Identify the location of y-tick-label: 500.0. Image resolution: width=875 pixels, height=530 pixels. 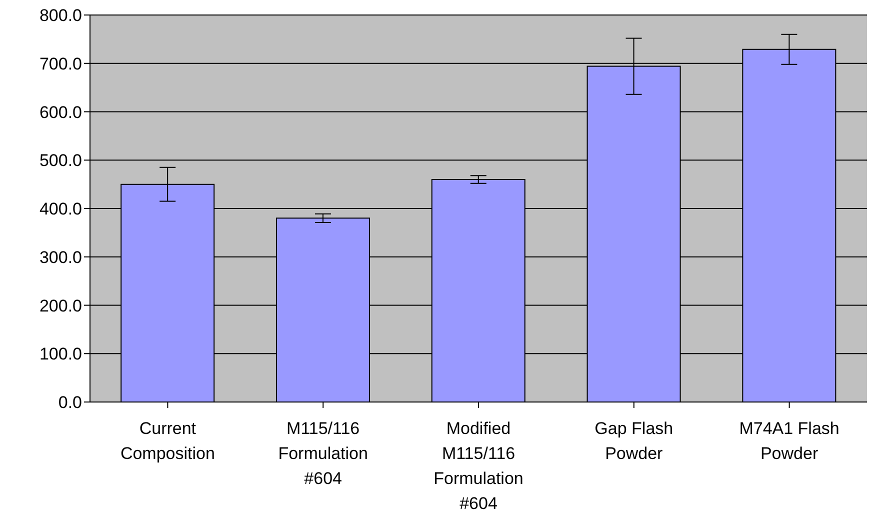
(60, 160).